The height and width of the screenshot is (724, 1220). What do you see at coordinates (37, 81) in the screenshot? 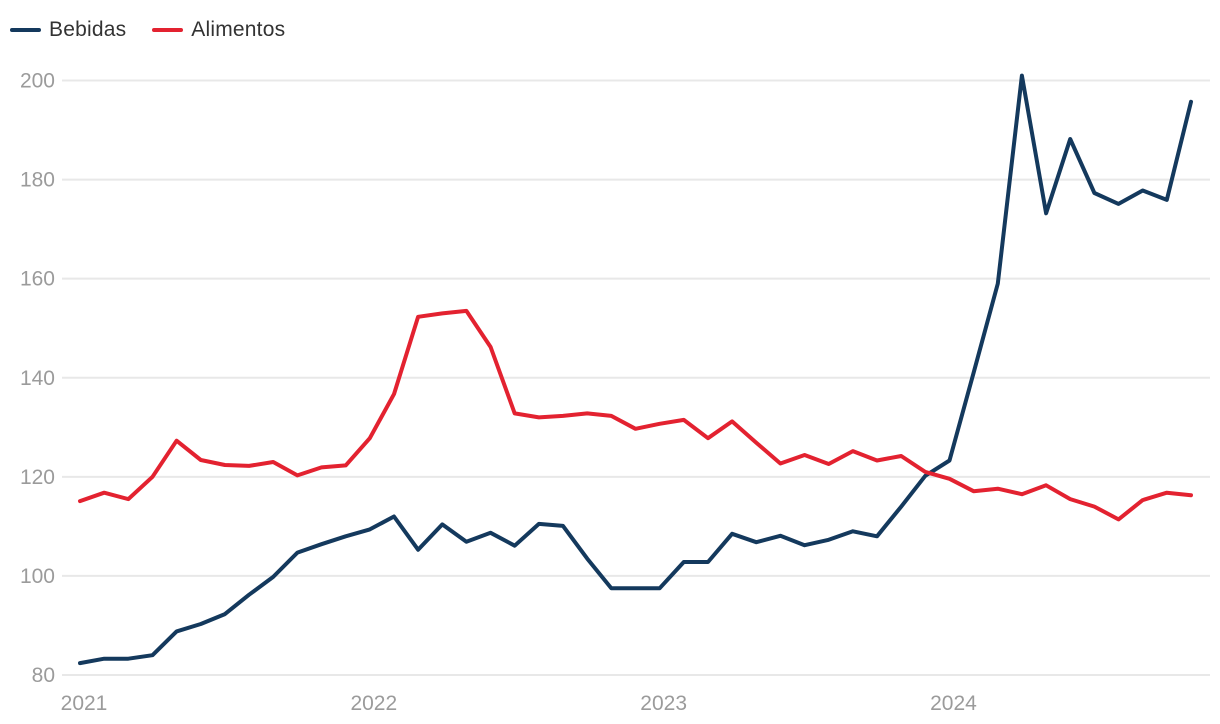
I see `y-tick-label-200: 200` at bounding box center [37, 81].